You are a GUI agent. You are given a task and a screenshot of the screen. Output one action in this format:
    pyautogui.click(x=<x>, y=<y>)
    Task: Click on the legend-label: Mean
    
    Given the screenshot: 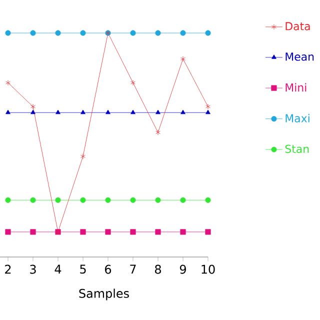 What is the action you would take?
    pyautogui.click(x=300, y=56)
    